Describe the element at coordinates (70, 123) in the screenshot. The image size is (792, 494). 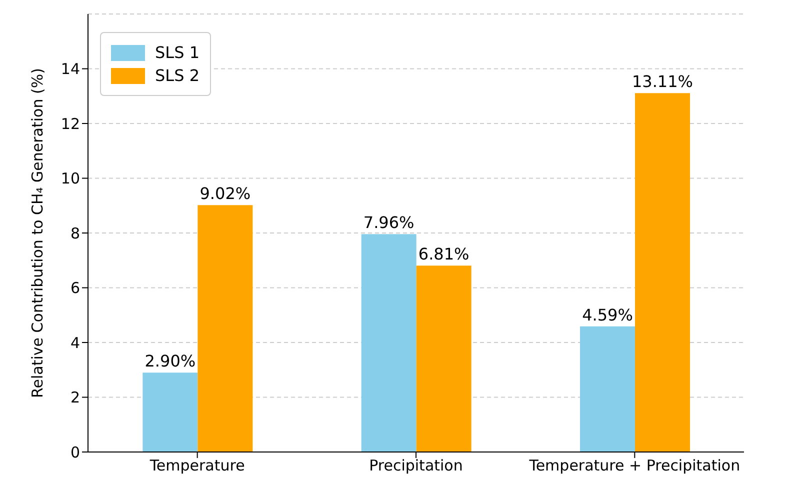
I see `y-tick-label: 12` at that location.